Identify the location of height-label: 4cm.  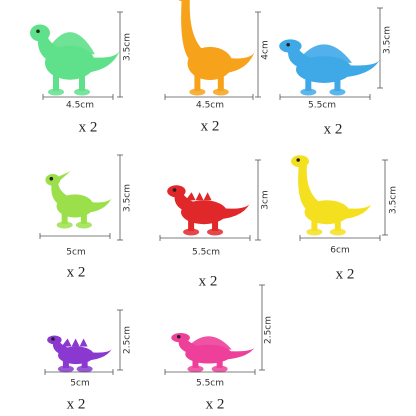
(266, 49).